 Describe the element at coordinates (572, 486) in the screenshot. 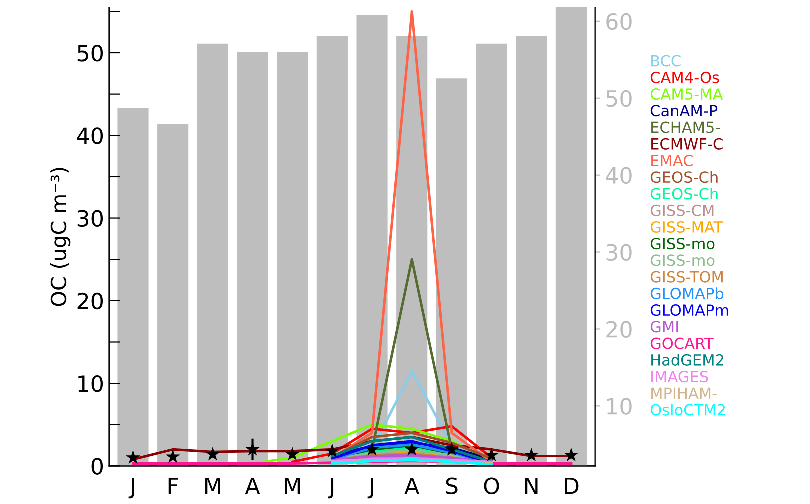

I see `x-tick-label: D` at that location.